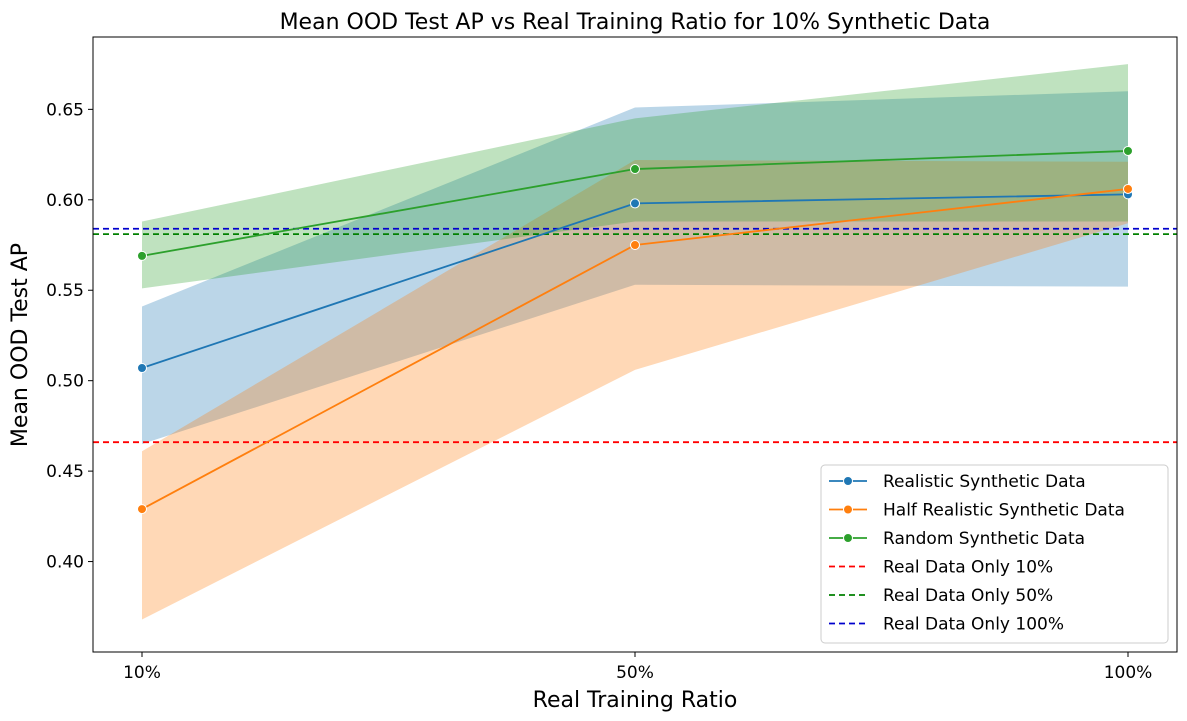  Describe the element at coordinates (65, 563) in the screenshot. I see `y-tick-label: 0.40` at that location.